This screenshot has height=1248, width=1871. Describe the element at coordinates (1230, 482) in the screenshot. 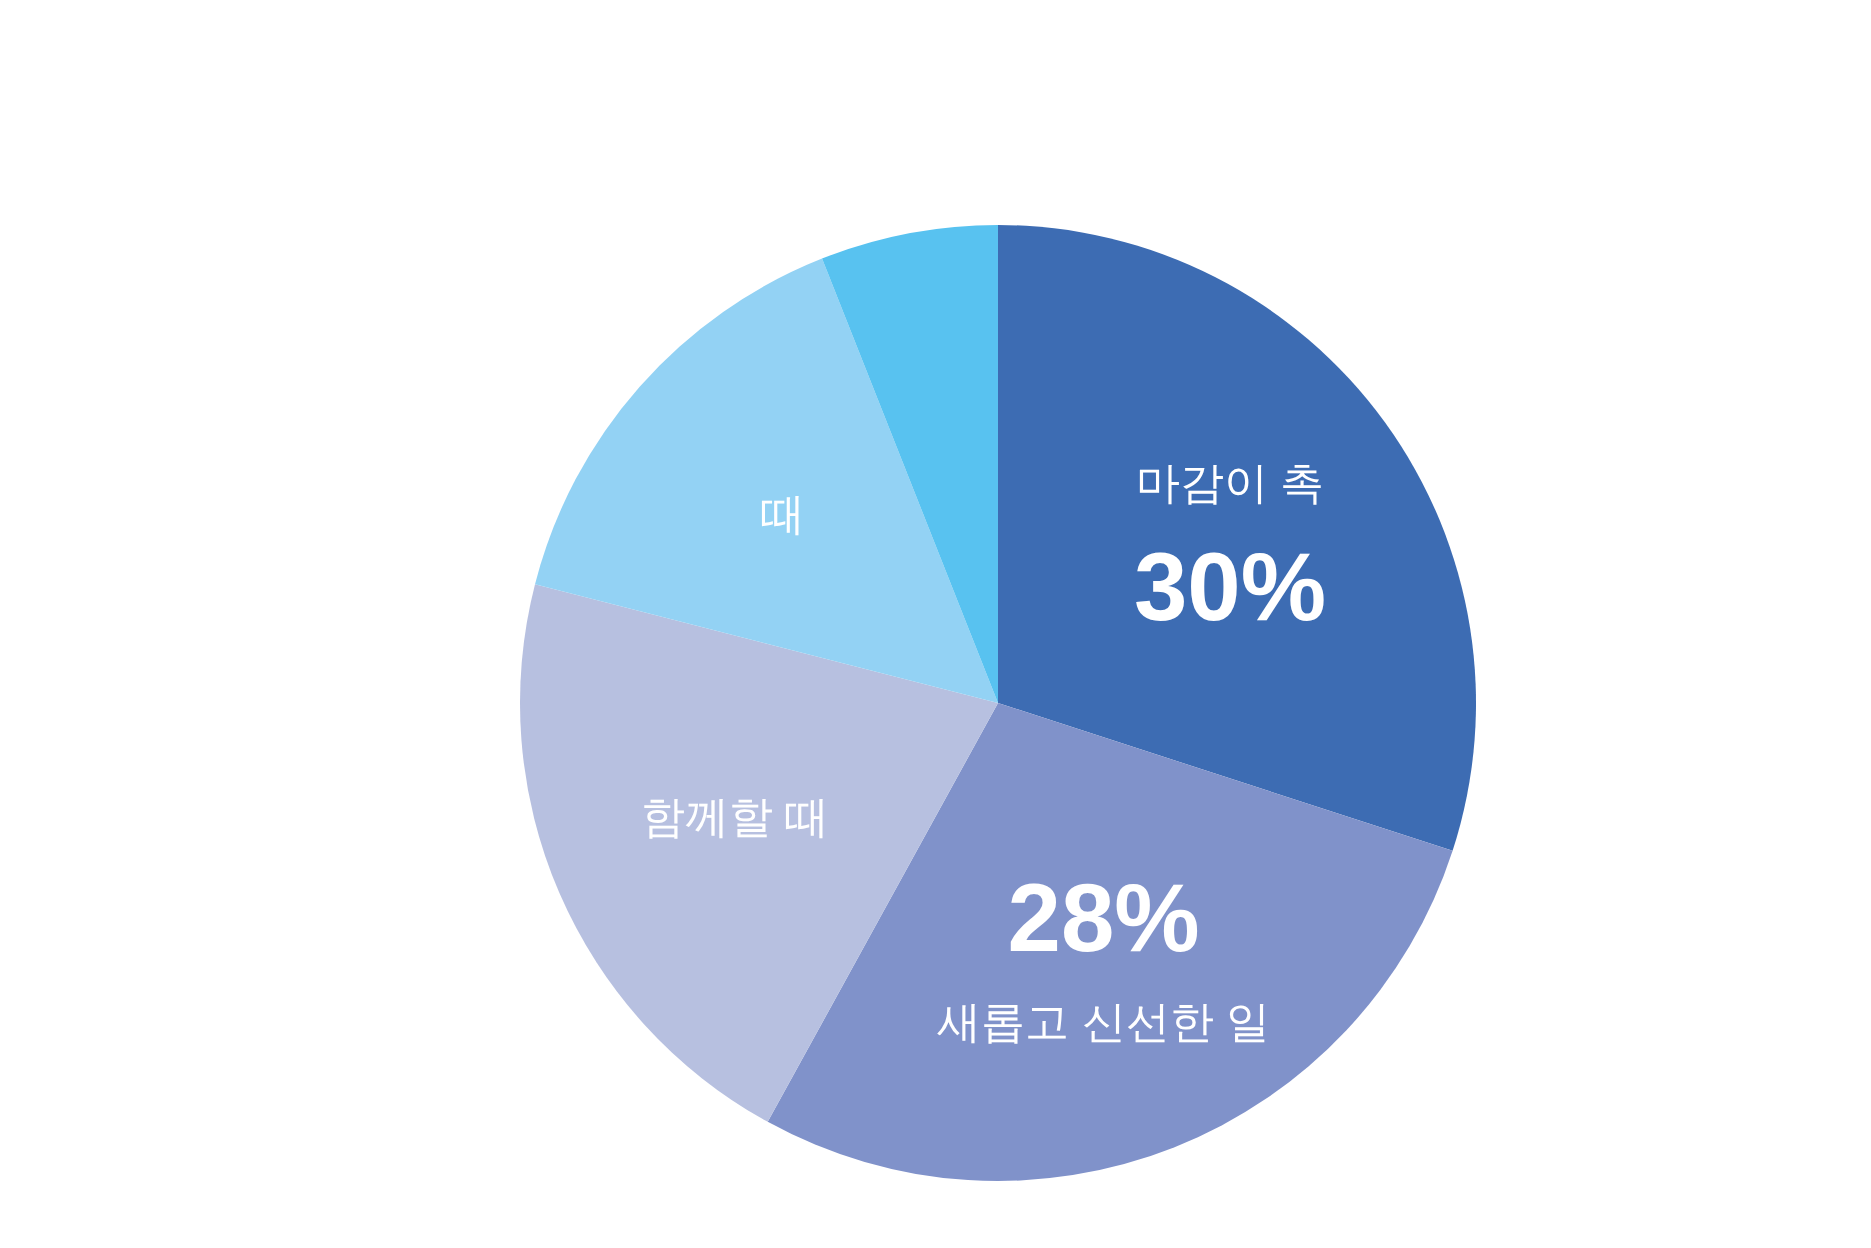

I see `slice-label: 마감이 촉` at that location.